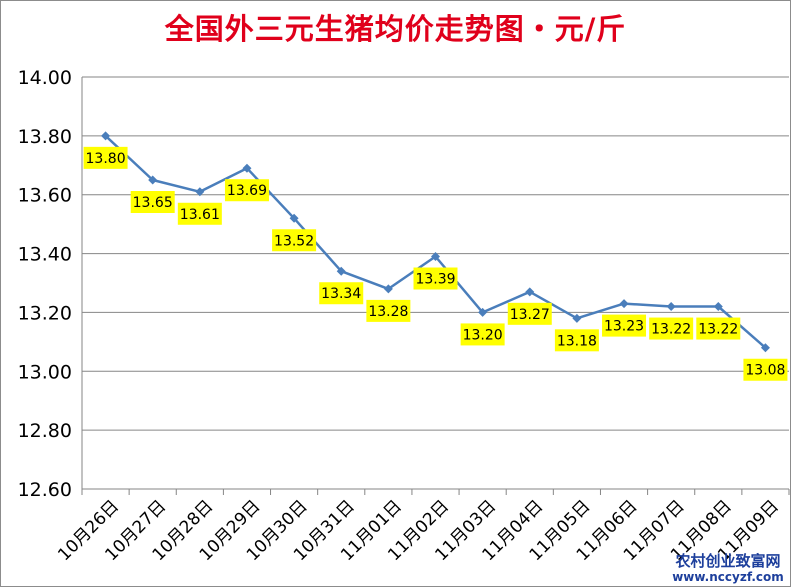 Image resolution: width=791 pixels, height=587 pixels. I want to click on watermark-name: 农村创业致富网, so click(728, 561).